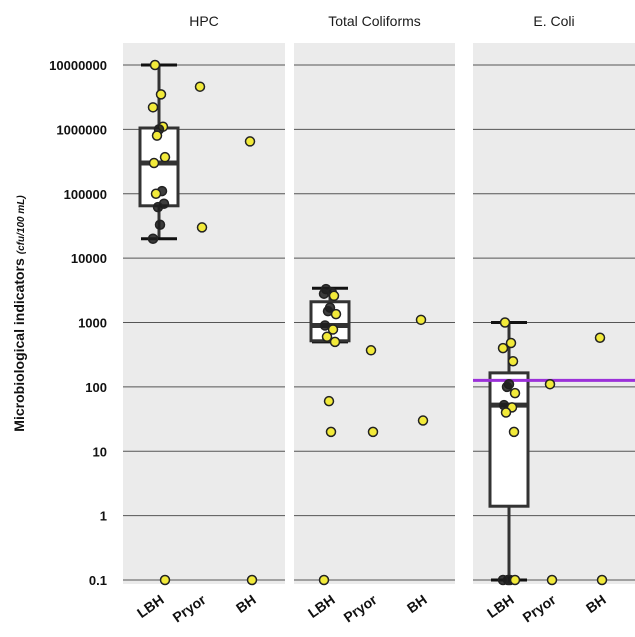 Image resolution: width=635 pixels, height=637 pixels. What do you see at coordinates (509, 439) in the screenshot?
I see `box-iqr` at bounding box center [509, 439].